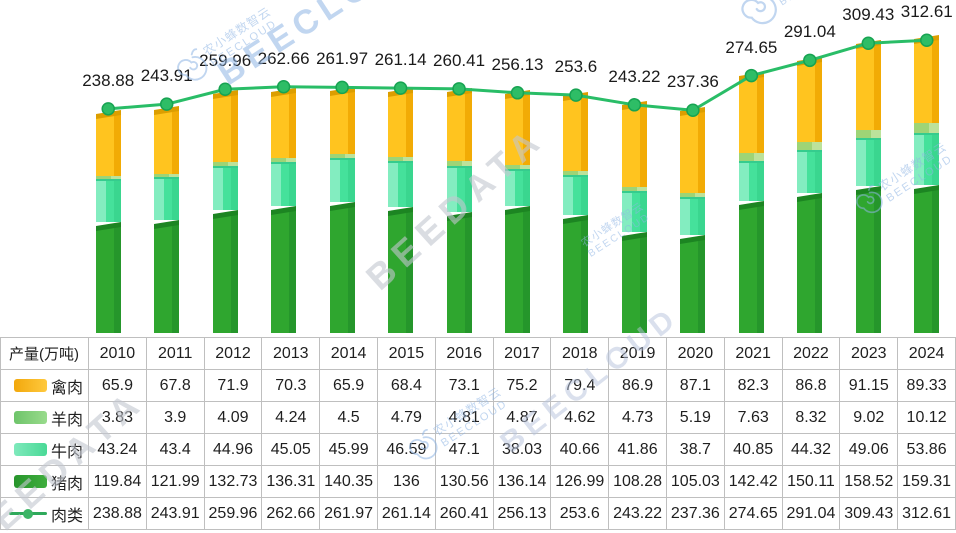  I want to click on value-cell: 7.63, so click(753, 417).